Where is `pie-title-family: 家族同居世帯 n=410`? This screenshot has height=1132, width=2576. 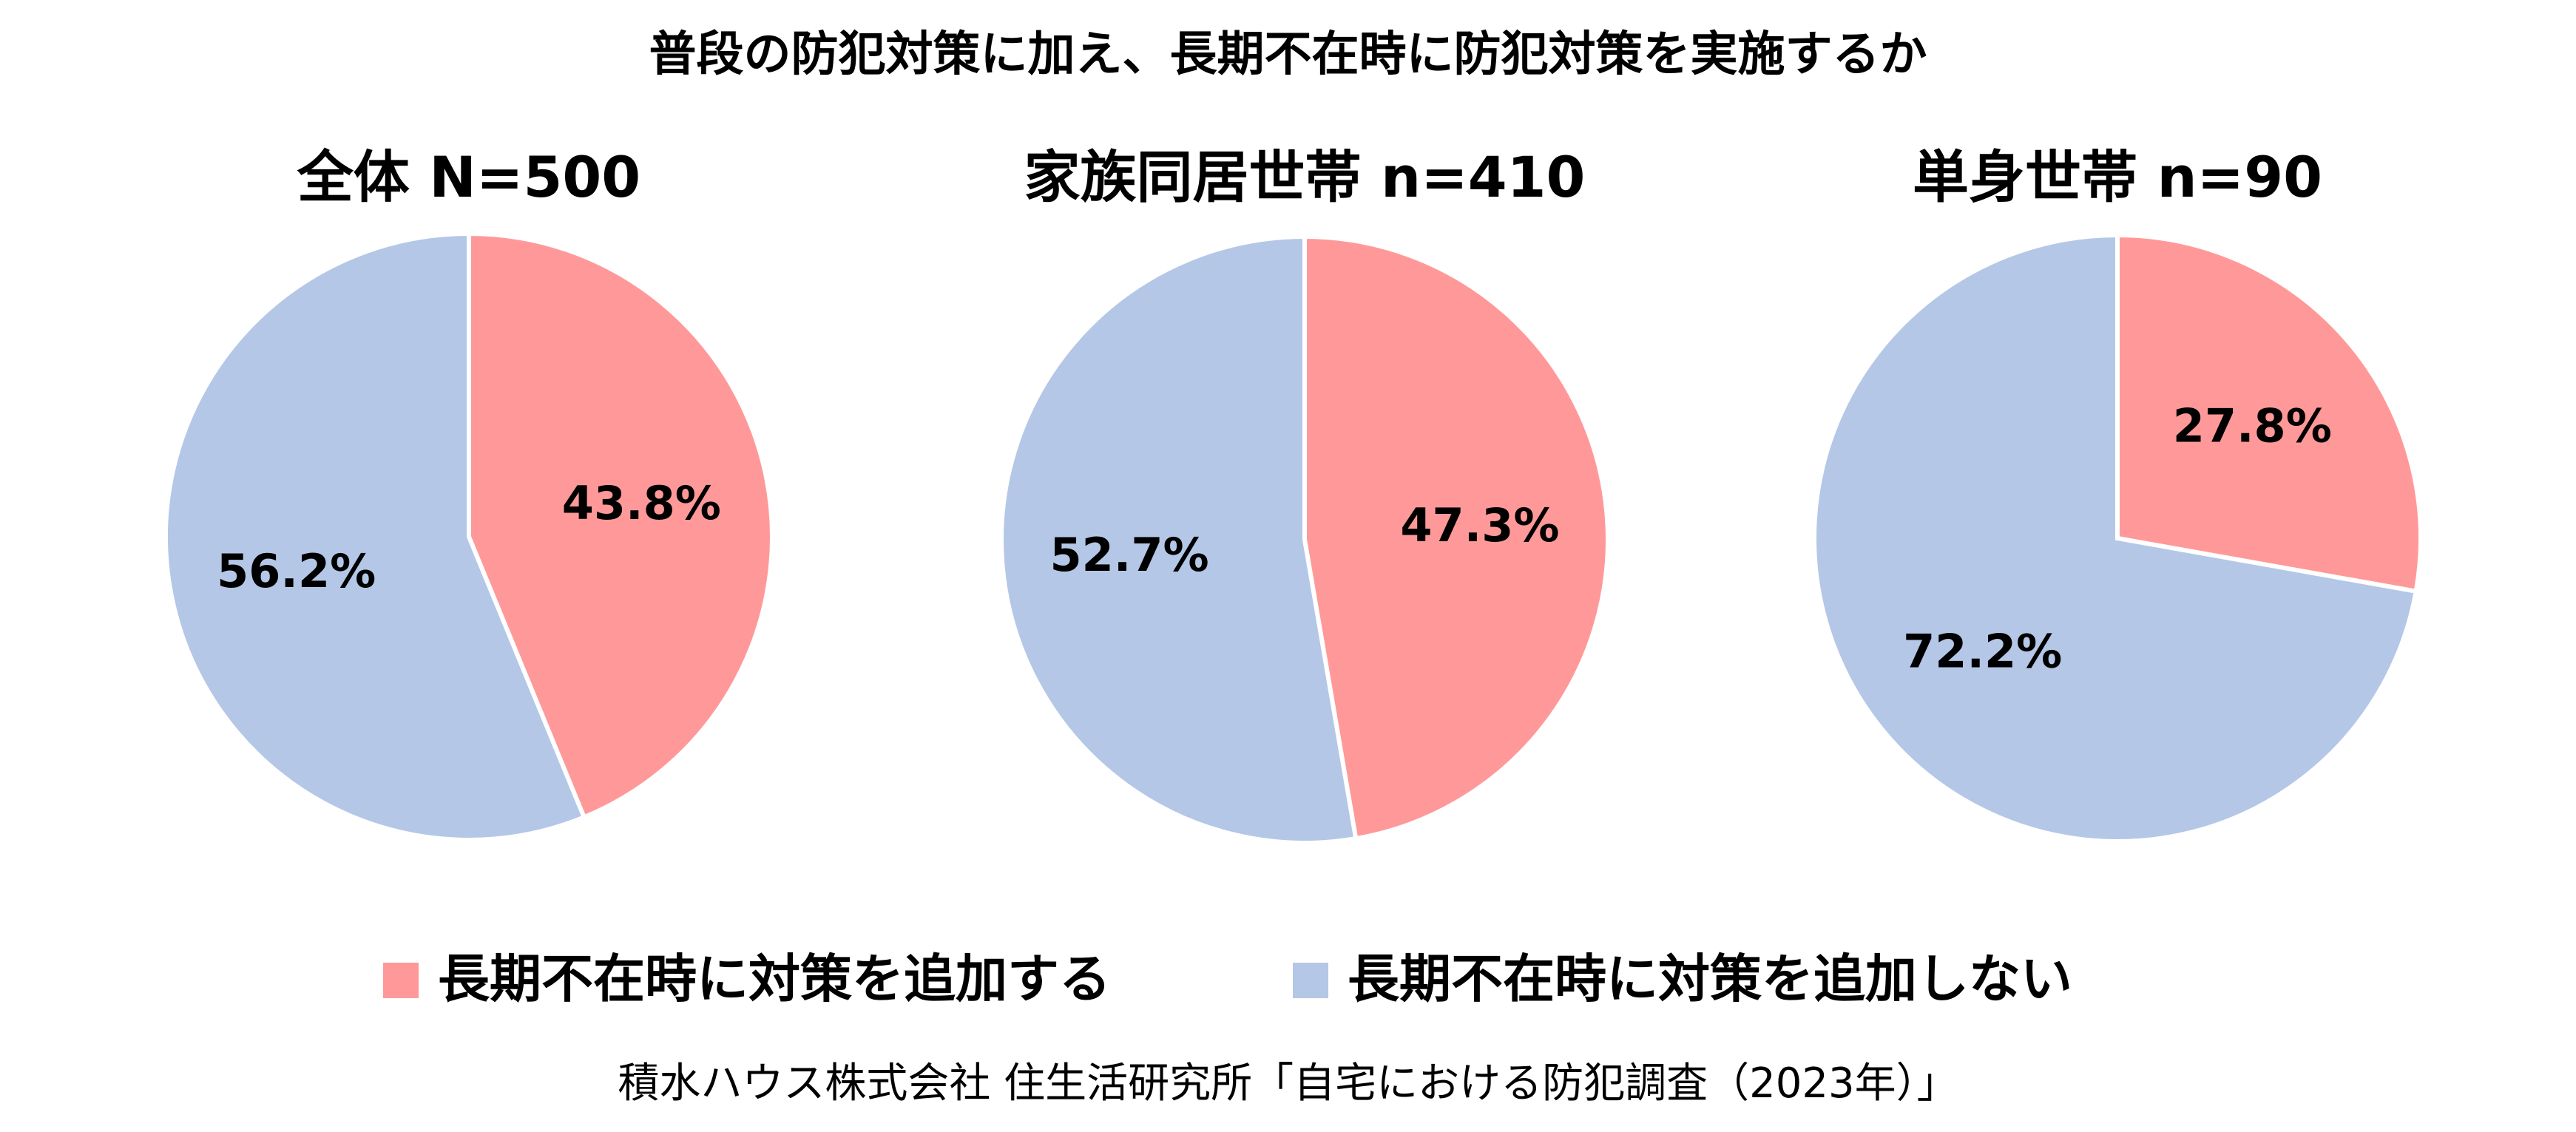 pie-title-family: 家族同居世帯 n=410 is located at coordinates (1305, 177).